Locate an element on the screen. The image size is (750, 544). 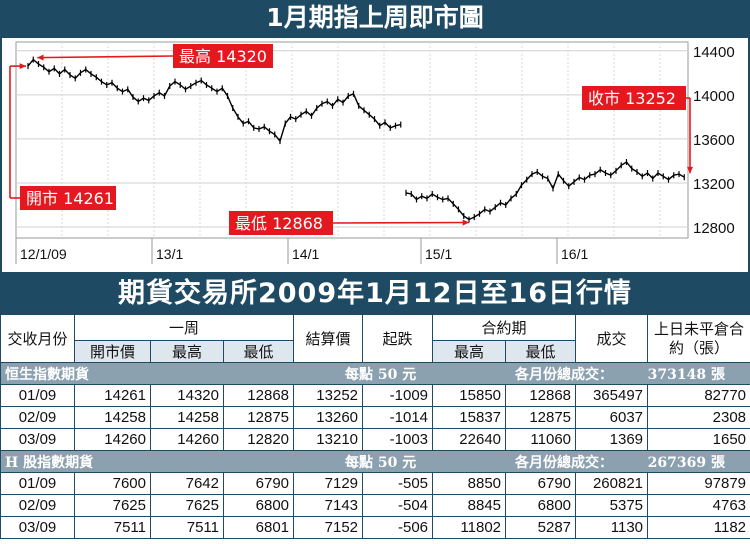
annotation-high-box is located at coordinates (223, 56).